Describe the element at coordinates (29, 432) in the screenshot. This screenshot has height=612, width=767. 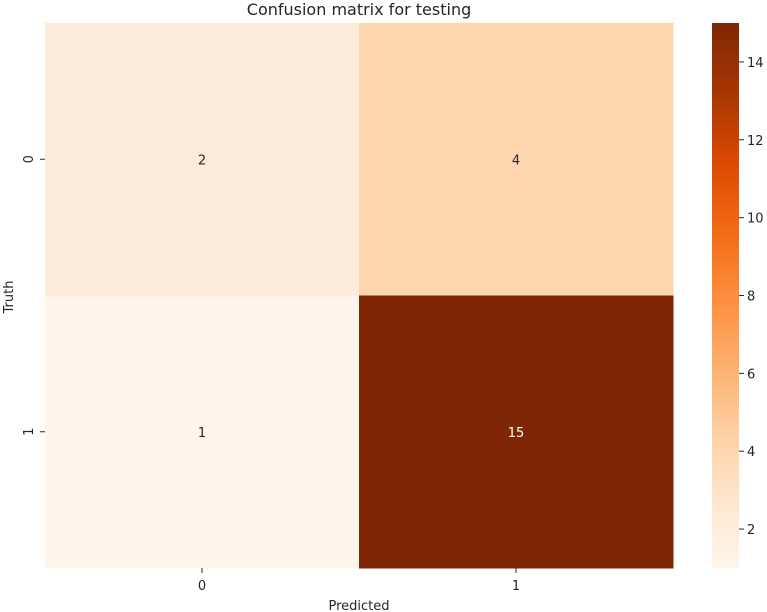
I see `y-tick-label: 1` at that location.